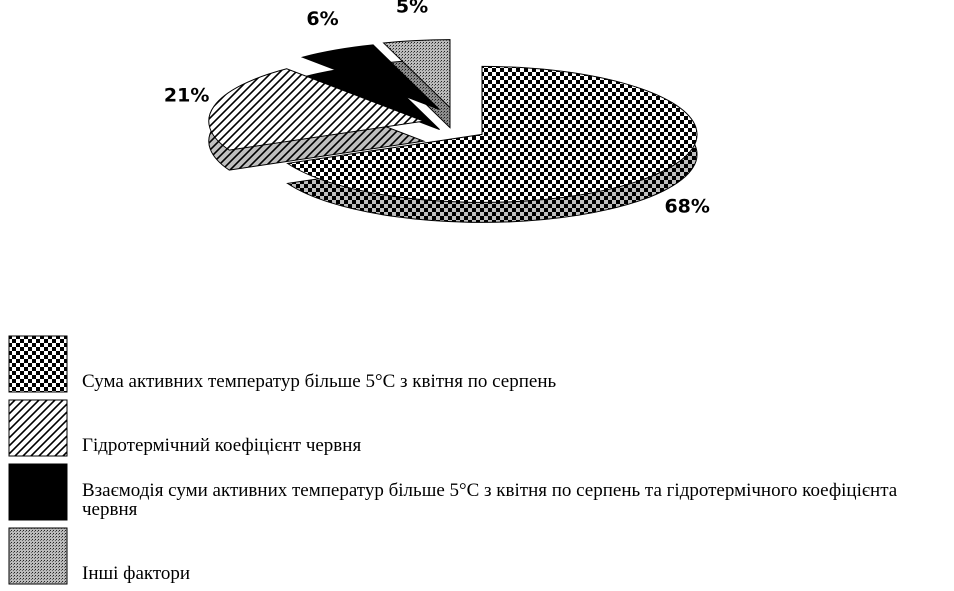 The image size is (954, 591). What do you see at coordinates (222, 445) in the screenshot?
I see `legend-label: Гідротермічний коефіцієнт червня` at bounding box center [222, 445].